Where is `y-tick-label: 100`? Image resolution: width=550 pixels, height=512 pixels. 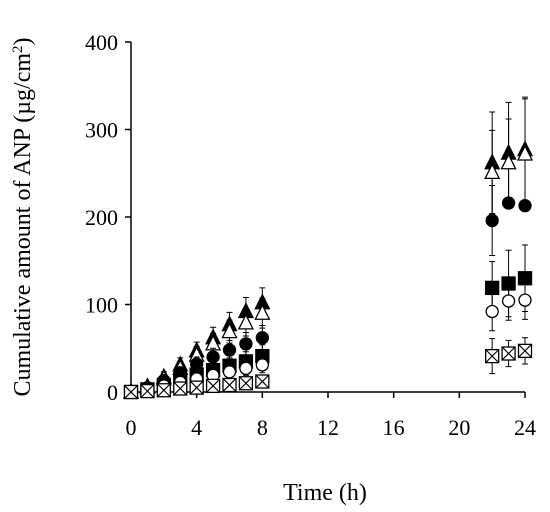 y-tick-label: 100 is located at coordinates (101, 305).